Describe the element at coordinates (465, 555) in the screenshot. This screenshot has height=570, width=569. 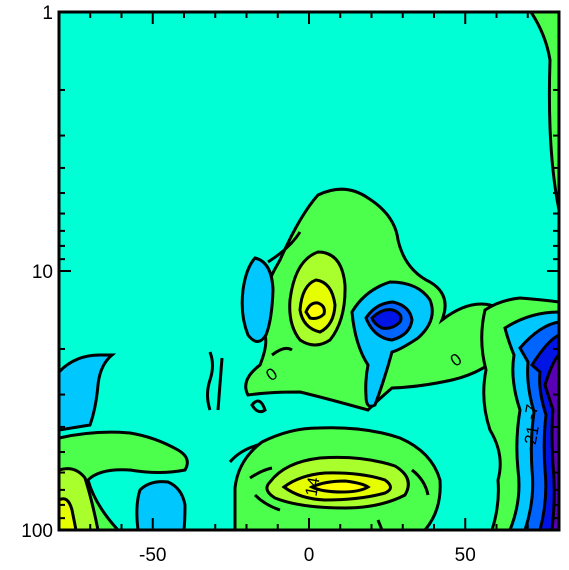
I see `x-tick-label: 50` at that location.